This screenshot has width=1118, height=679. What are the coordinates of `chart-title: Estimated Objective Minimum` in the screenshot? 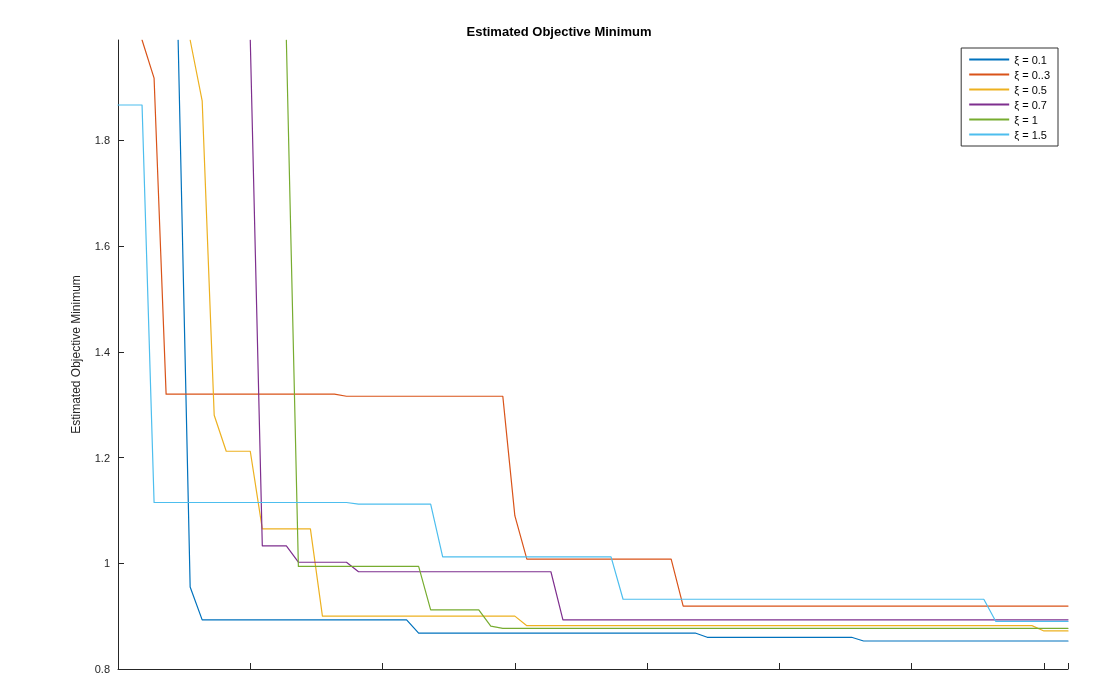 It's located at (559, 31).